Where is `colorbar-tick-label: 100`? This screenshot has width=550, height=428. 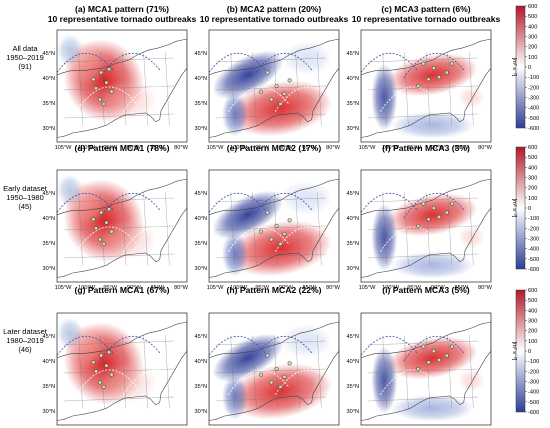
colorbar-tick-label: 100 is located at coordinates (532, 58).